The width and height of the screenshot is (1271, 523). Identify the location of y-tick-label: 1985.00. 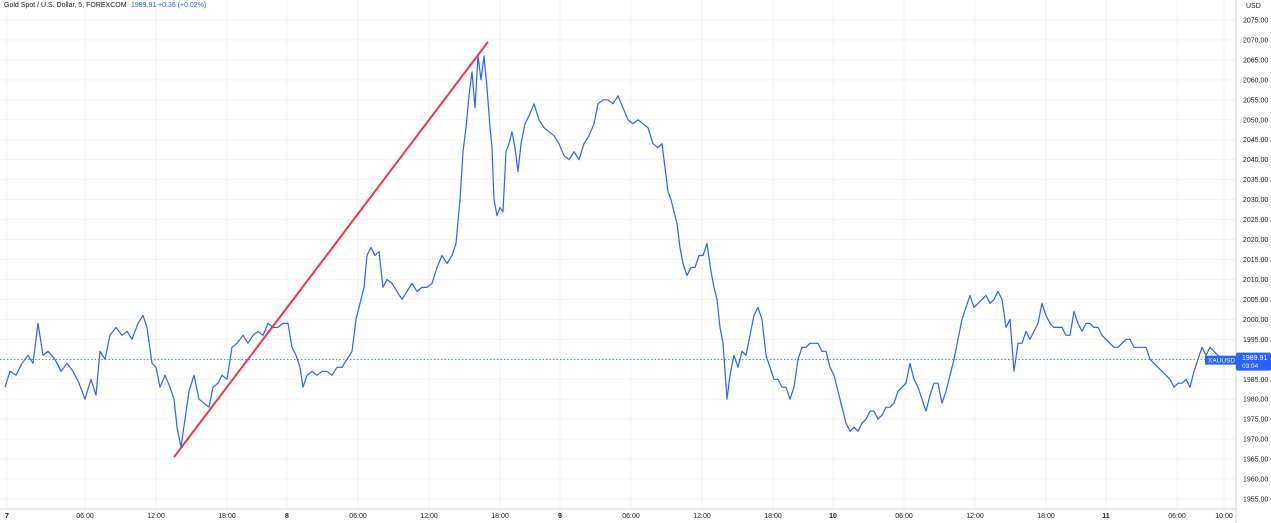
(1255, 380).